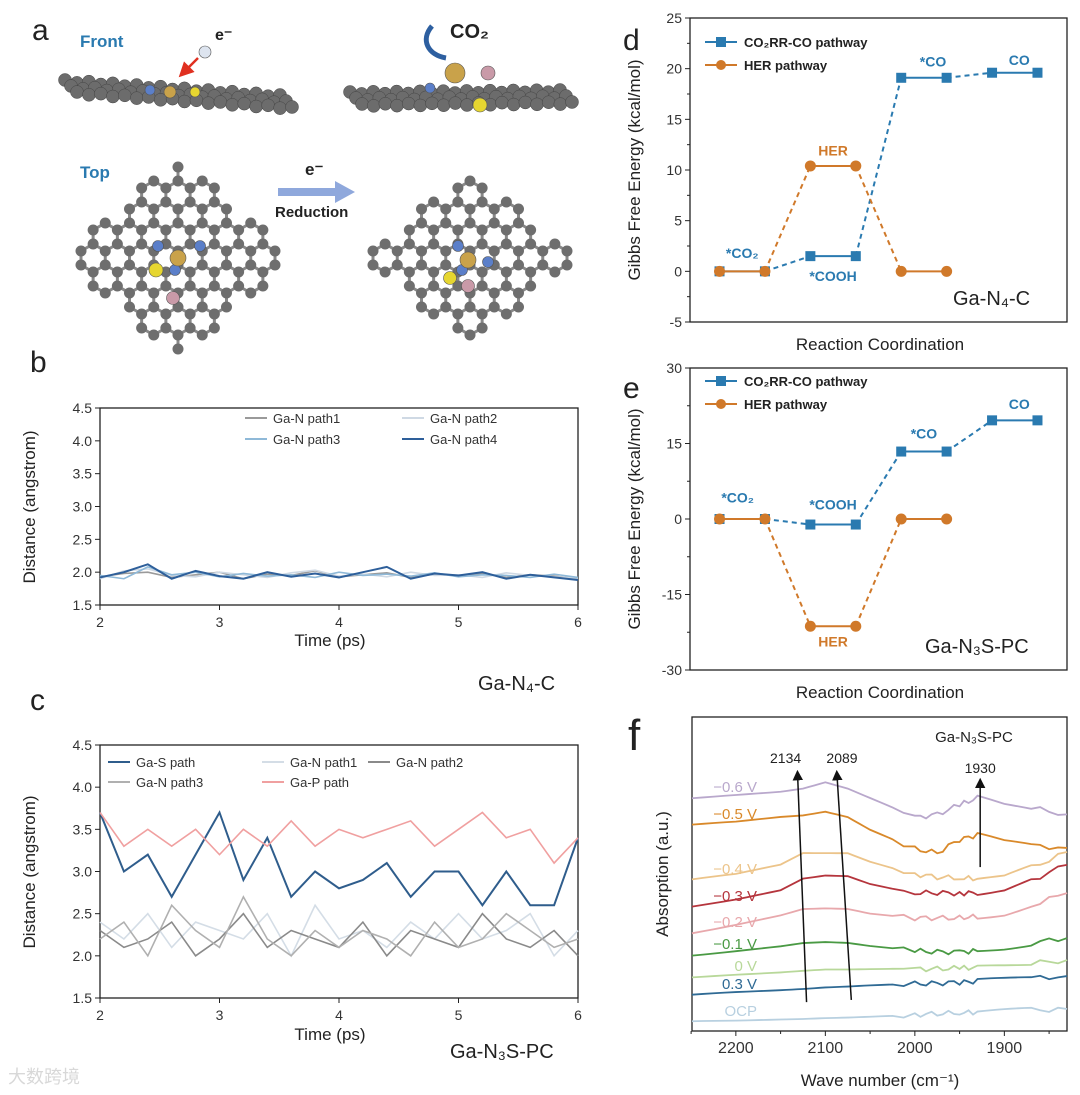 The width and height of the screenshot is (1080, 1095). Describe the element at coordinates (29, 506) in the screenshot. I see `y-axis-label: Distance (angstrom)` at that location.